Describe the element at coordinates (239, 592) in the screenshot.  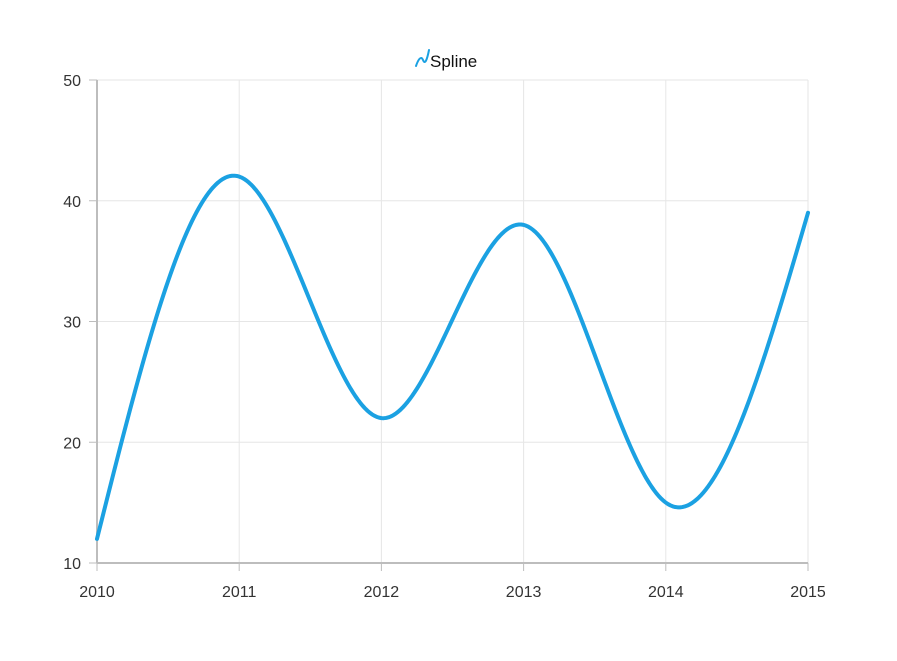
I see `x-tick-label: 2011` at that location.